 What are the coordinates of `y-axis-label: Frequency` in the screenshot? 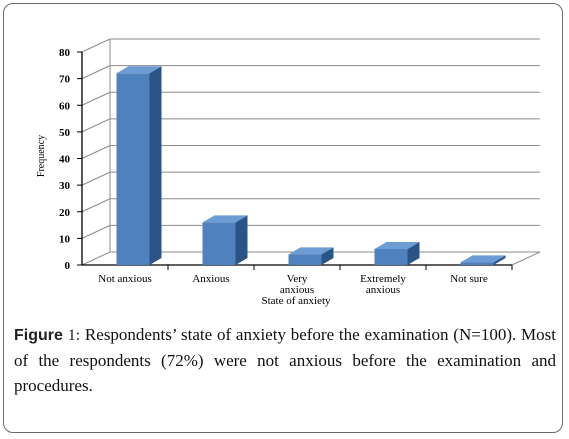 It's located at (41, 156).